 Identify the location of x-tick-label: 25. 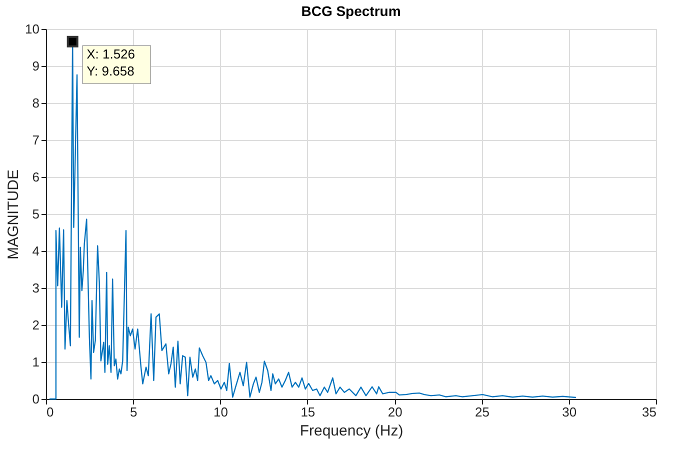
(482, 412).